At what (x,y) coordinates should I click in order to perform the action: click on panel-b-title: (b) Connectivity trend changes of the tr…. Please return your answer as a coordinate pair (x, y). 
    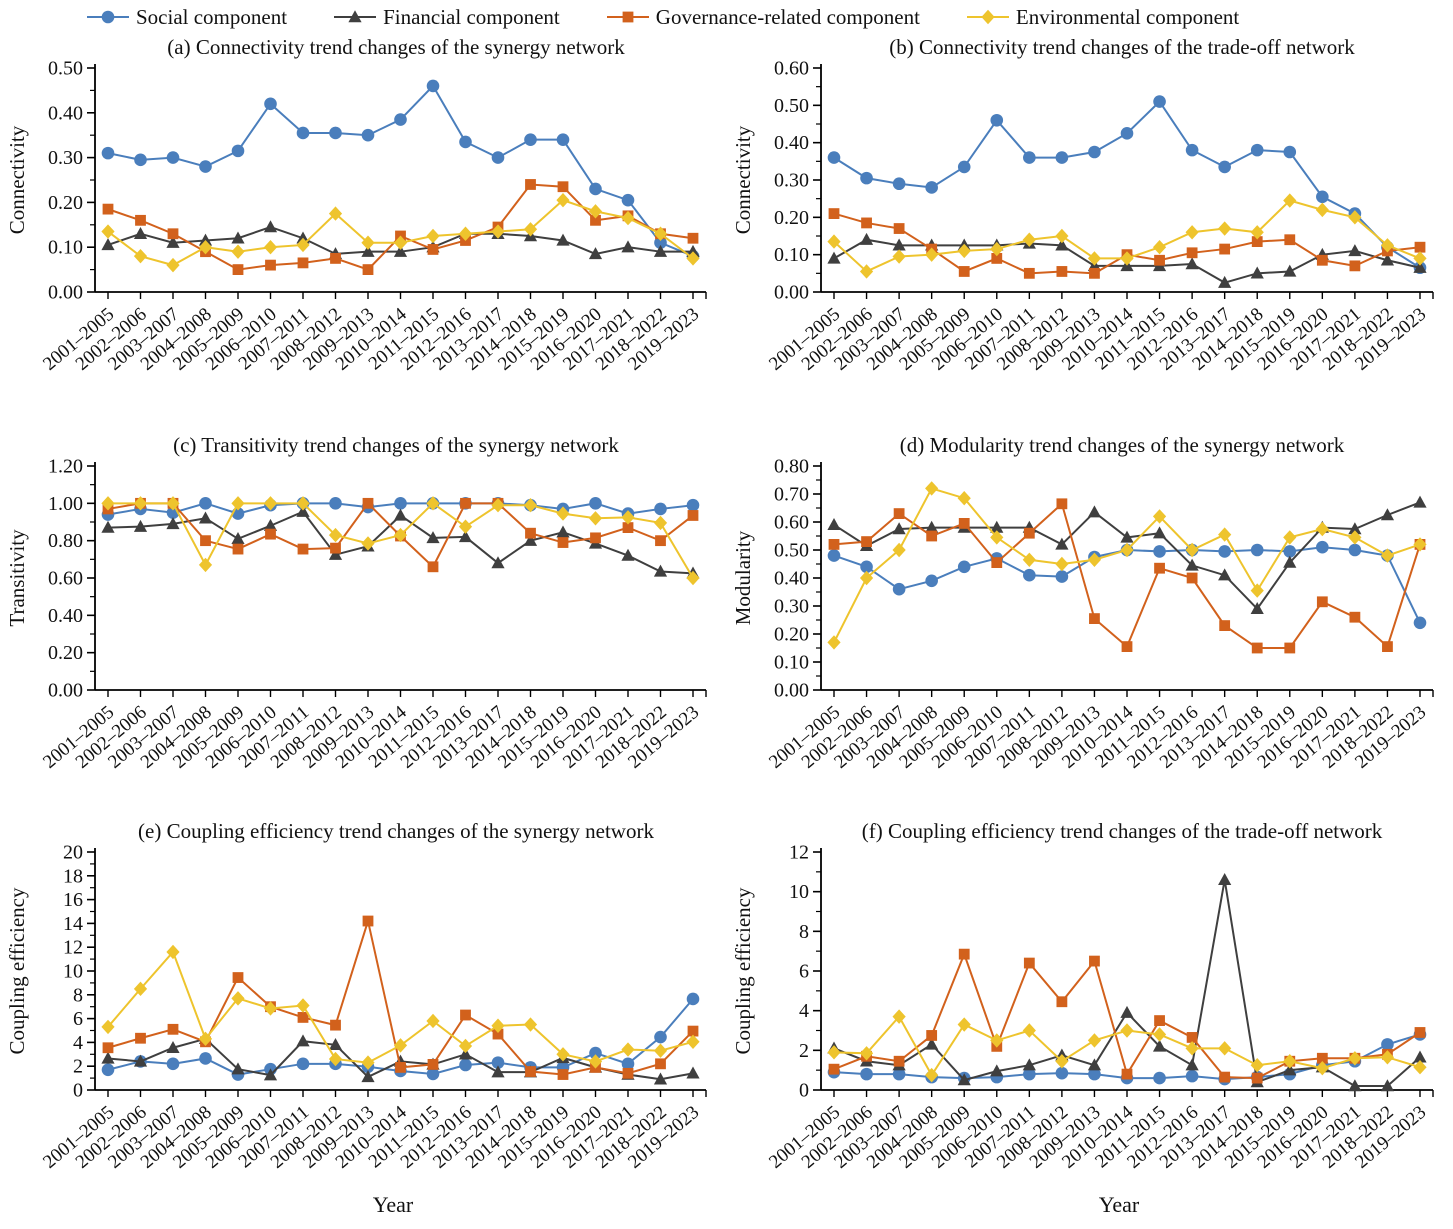
    Looking at the image, I should click on (1122, 47).